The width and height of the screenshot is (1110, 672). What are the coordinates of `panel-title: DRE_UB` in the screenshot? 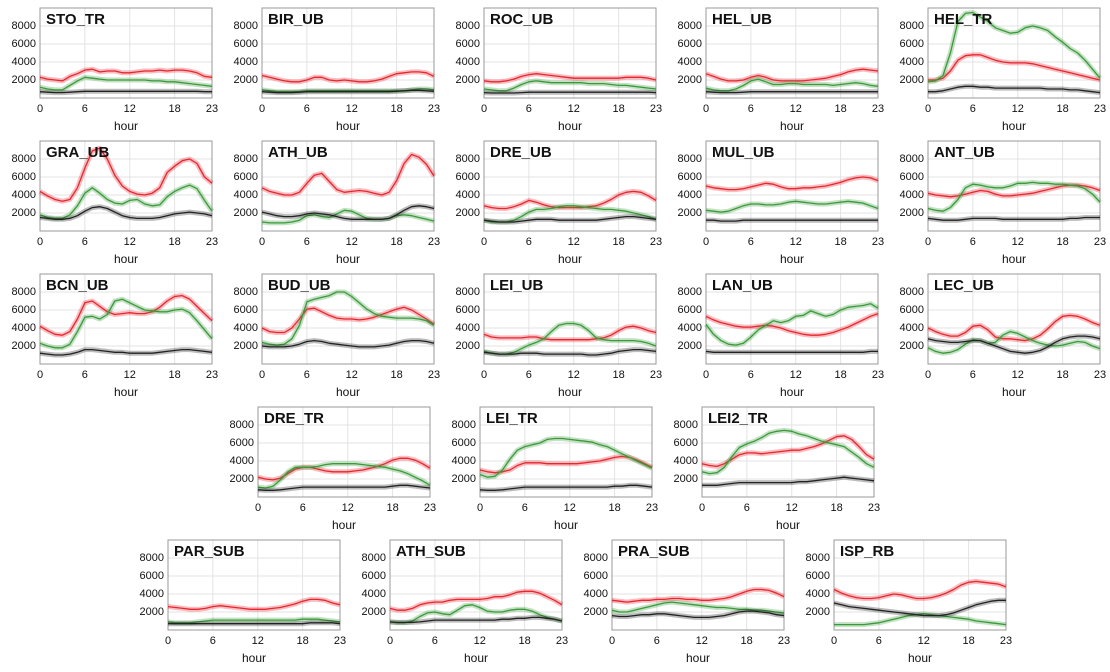 It's located at (521, 152).